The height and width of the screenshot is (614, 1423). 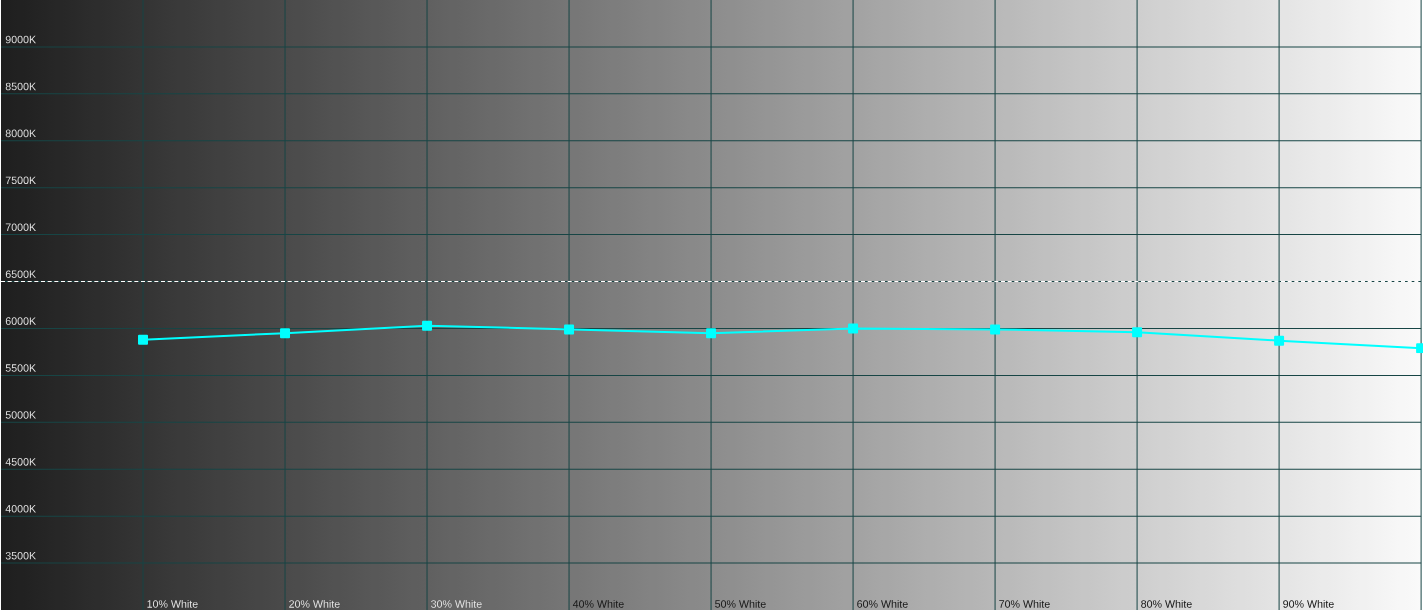 I want to click on y-tick-label: 8500K, so click(x=20, y=86).